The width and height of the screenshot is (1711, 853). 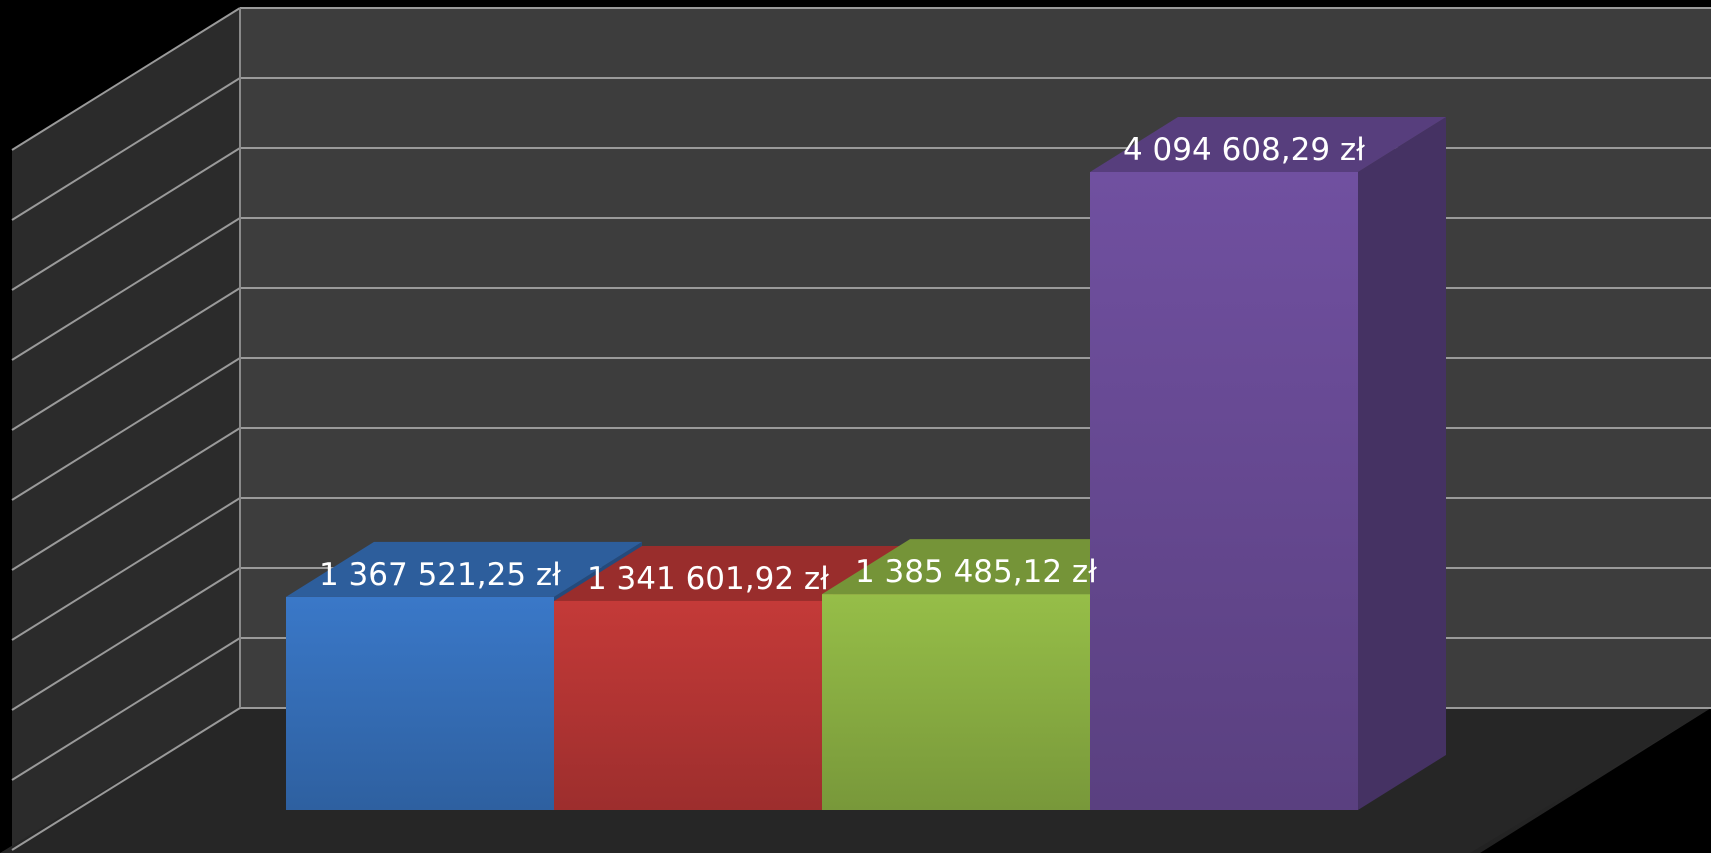 I want to click on data-label: 1 341 601,92 zł, so click(x=708, y=579).